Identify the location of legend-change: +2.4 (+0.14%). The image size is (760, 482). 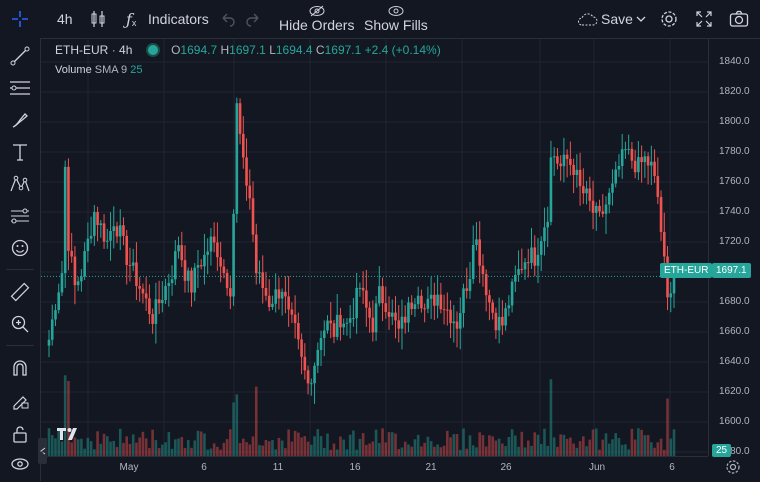
(402, 50).